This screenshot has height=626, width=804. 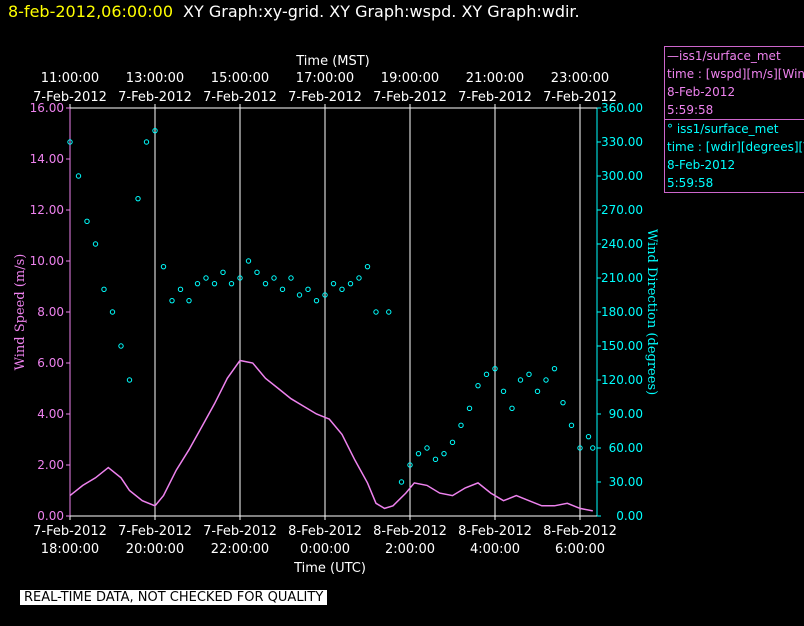 I want to click on legend-wspd-time: 5:59:58, so click(x=690, y=110).